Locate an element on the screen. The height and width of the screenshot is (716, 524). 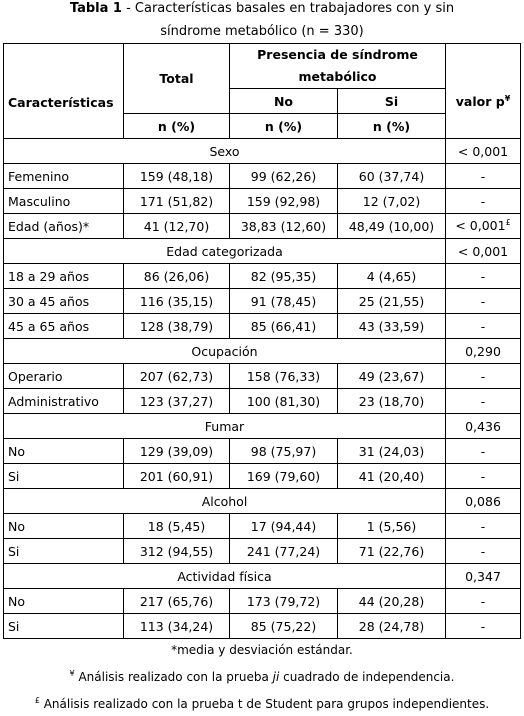
cell-si: 41 (20,40) is located at coordinates (391, 476).